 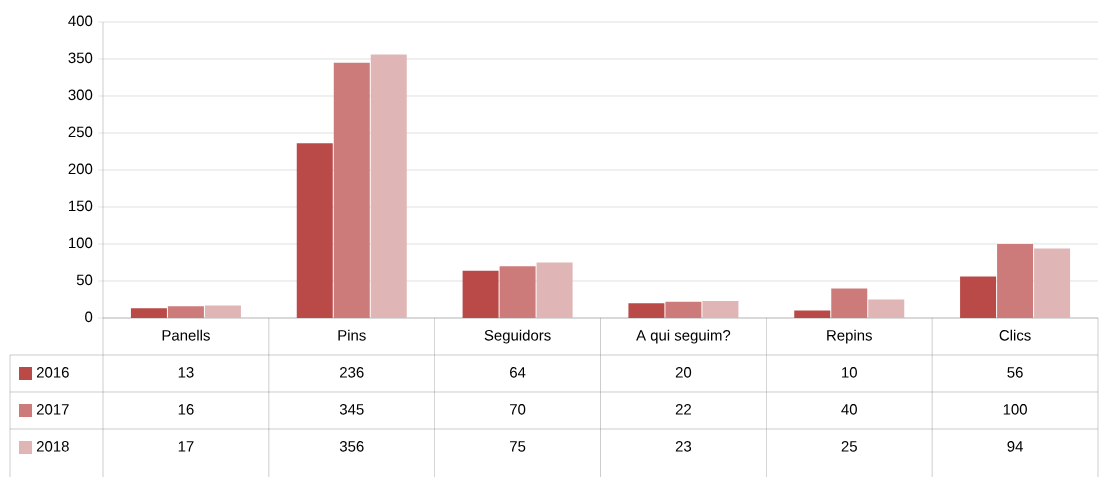 What do you see at coordinates (849, 446) in the screenshot?
I see `data-label: 25` at bounding box center [849, 446].